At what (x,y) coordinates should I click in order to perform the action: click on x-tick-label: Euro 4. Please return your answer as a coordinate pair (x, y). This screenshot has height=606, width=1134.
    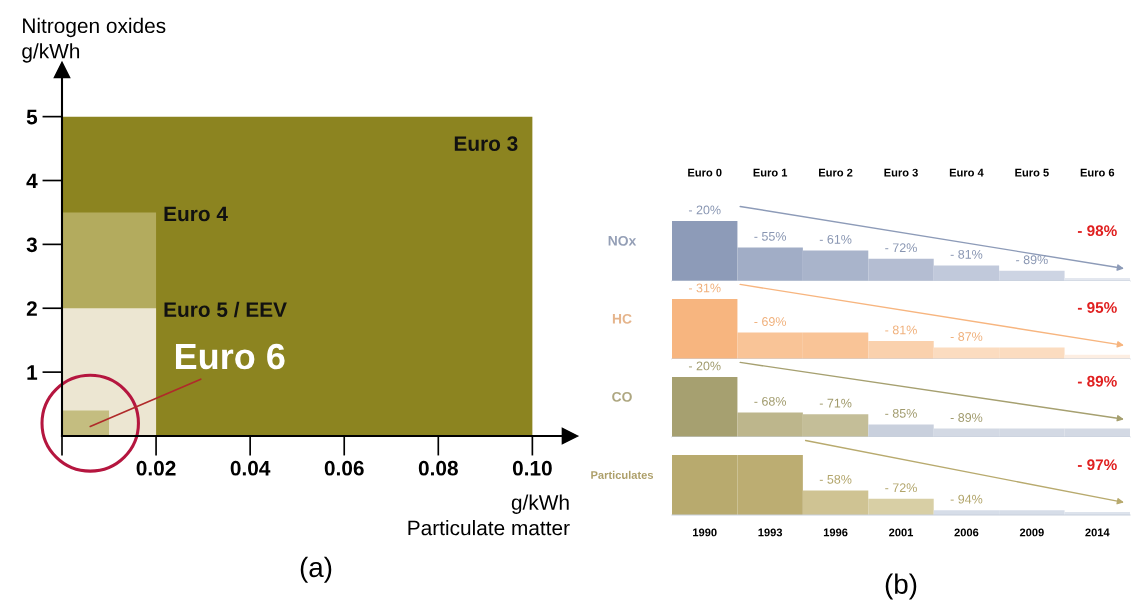
    Looking at the image, I should click on (966, 172).